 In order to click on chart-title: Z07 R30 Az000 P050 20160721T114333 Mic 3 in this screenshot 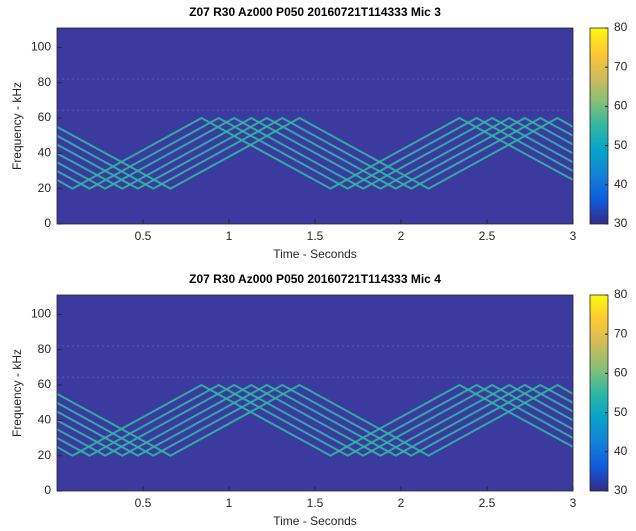, I will do `click(315, 12)`.